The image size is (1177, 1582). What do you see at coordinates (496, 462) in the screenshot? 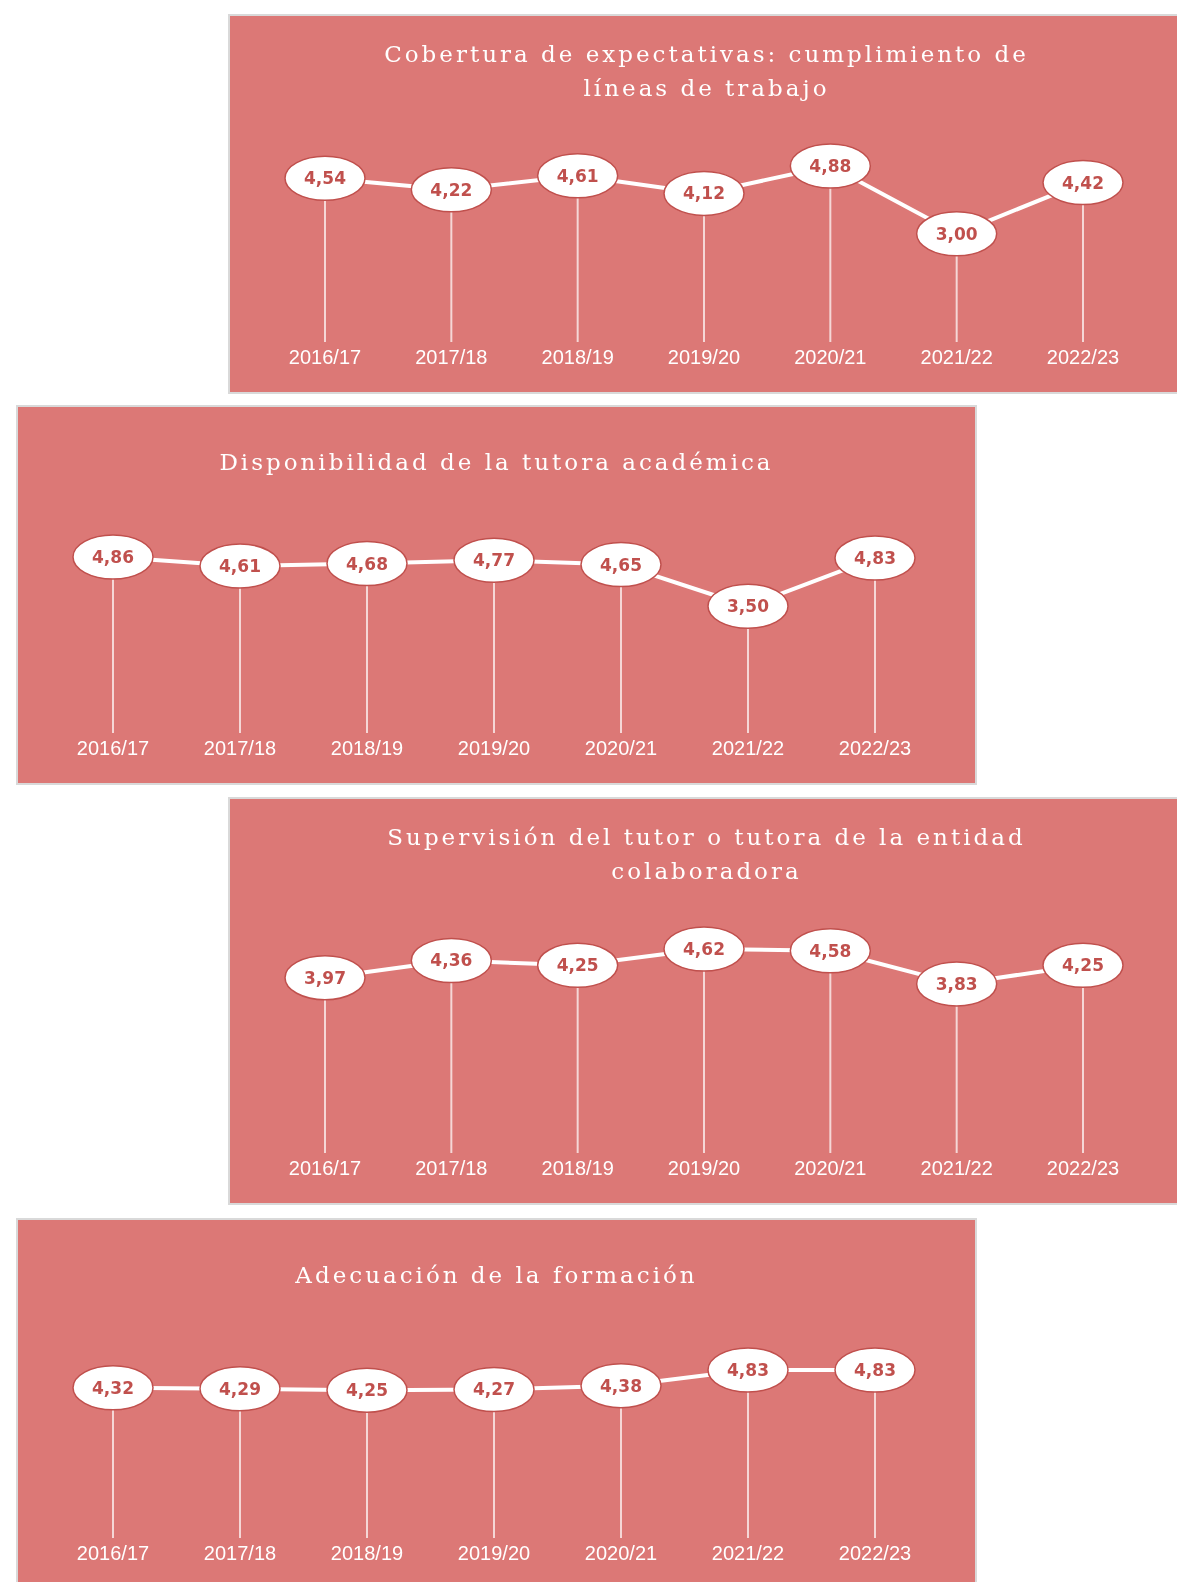
I see `chart-title: Disponibilidad de la tutora académica` at bounding box center [496, 462].